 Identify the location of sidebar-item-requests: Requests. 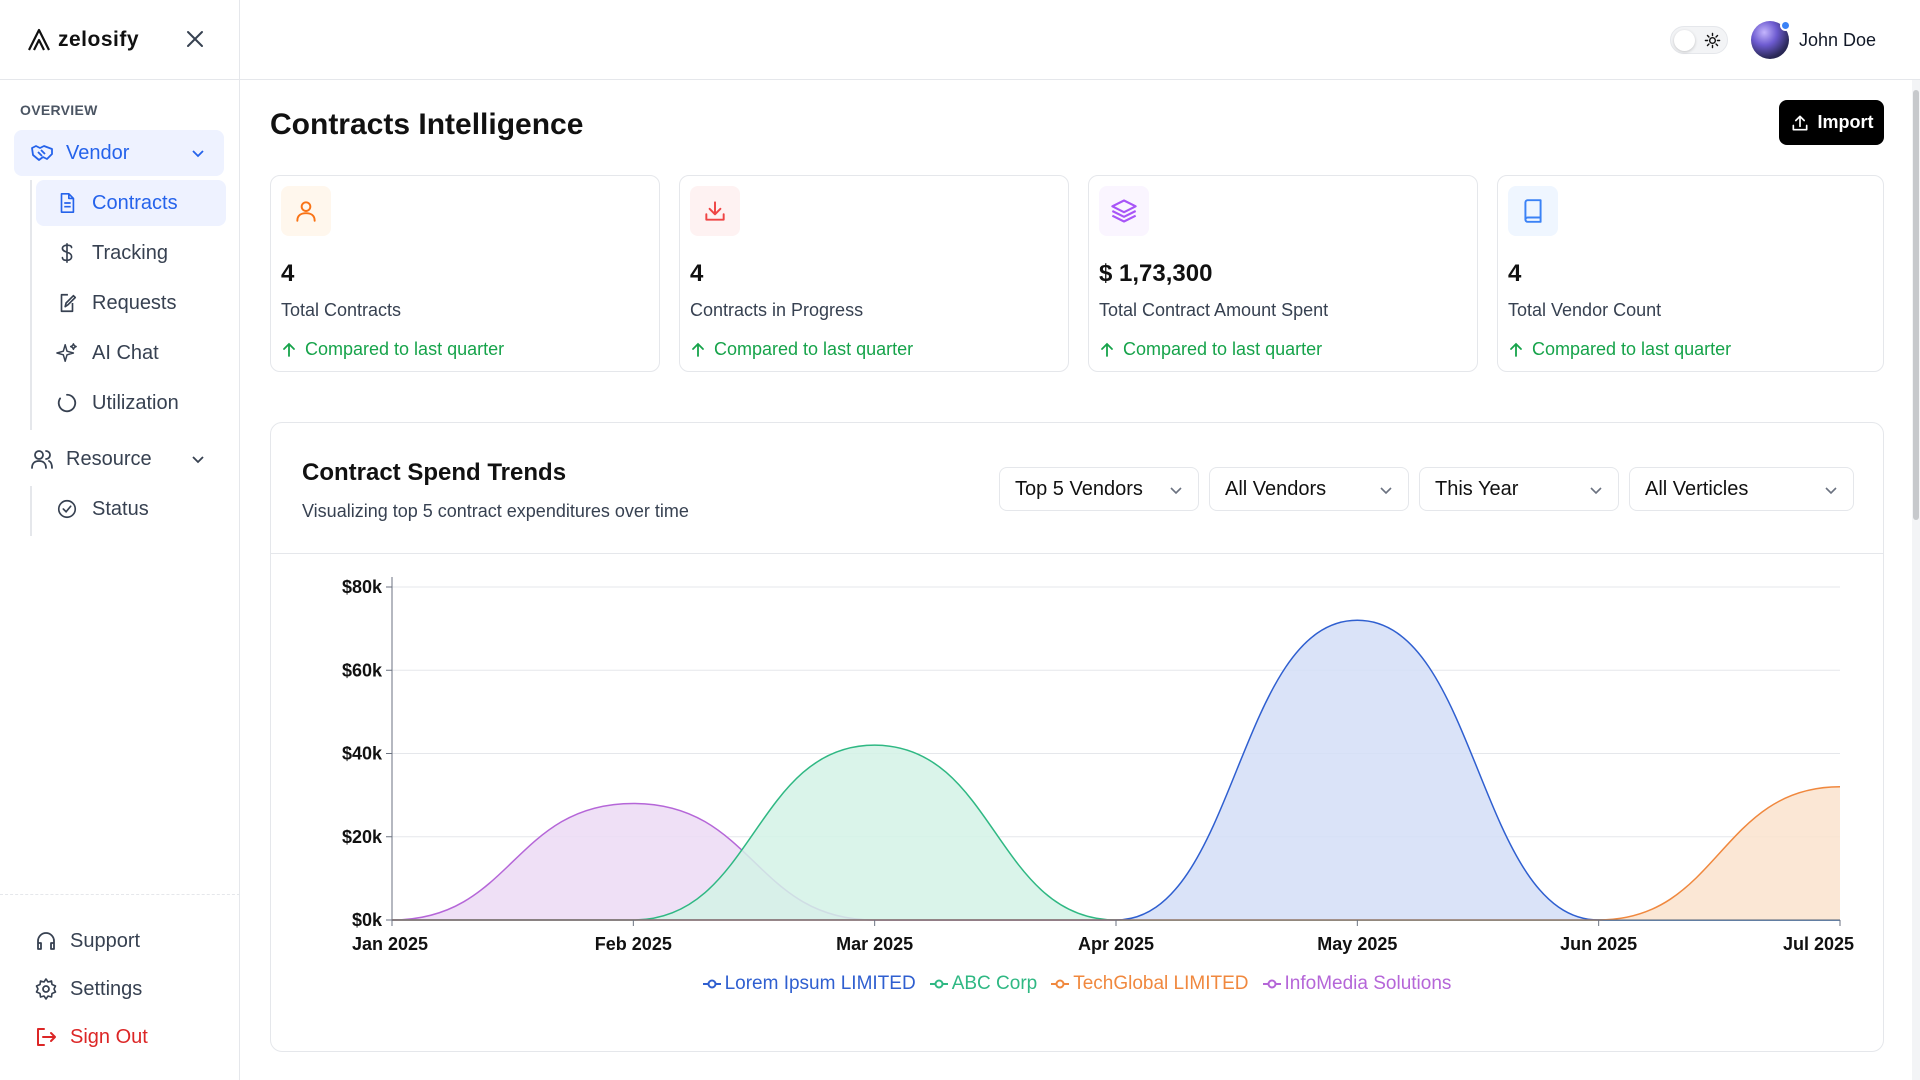
(131, 303).